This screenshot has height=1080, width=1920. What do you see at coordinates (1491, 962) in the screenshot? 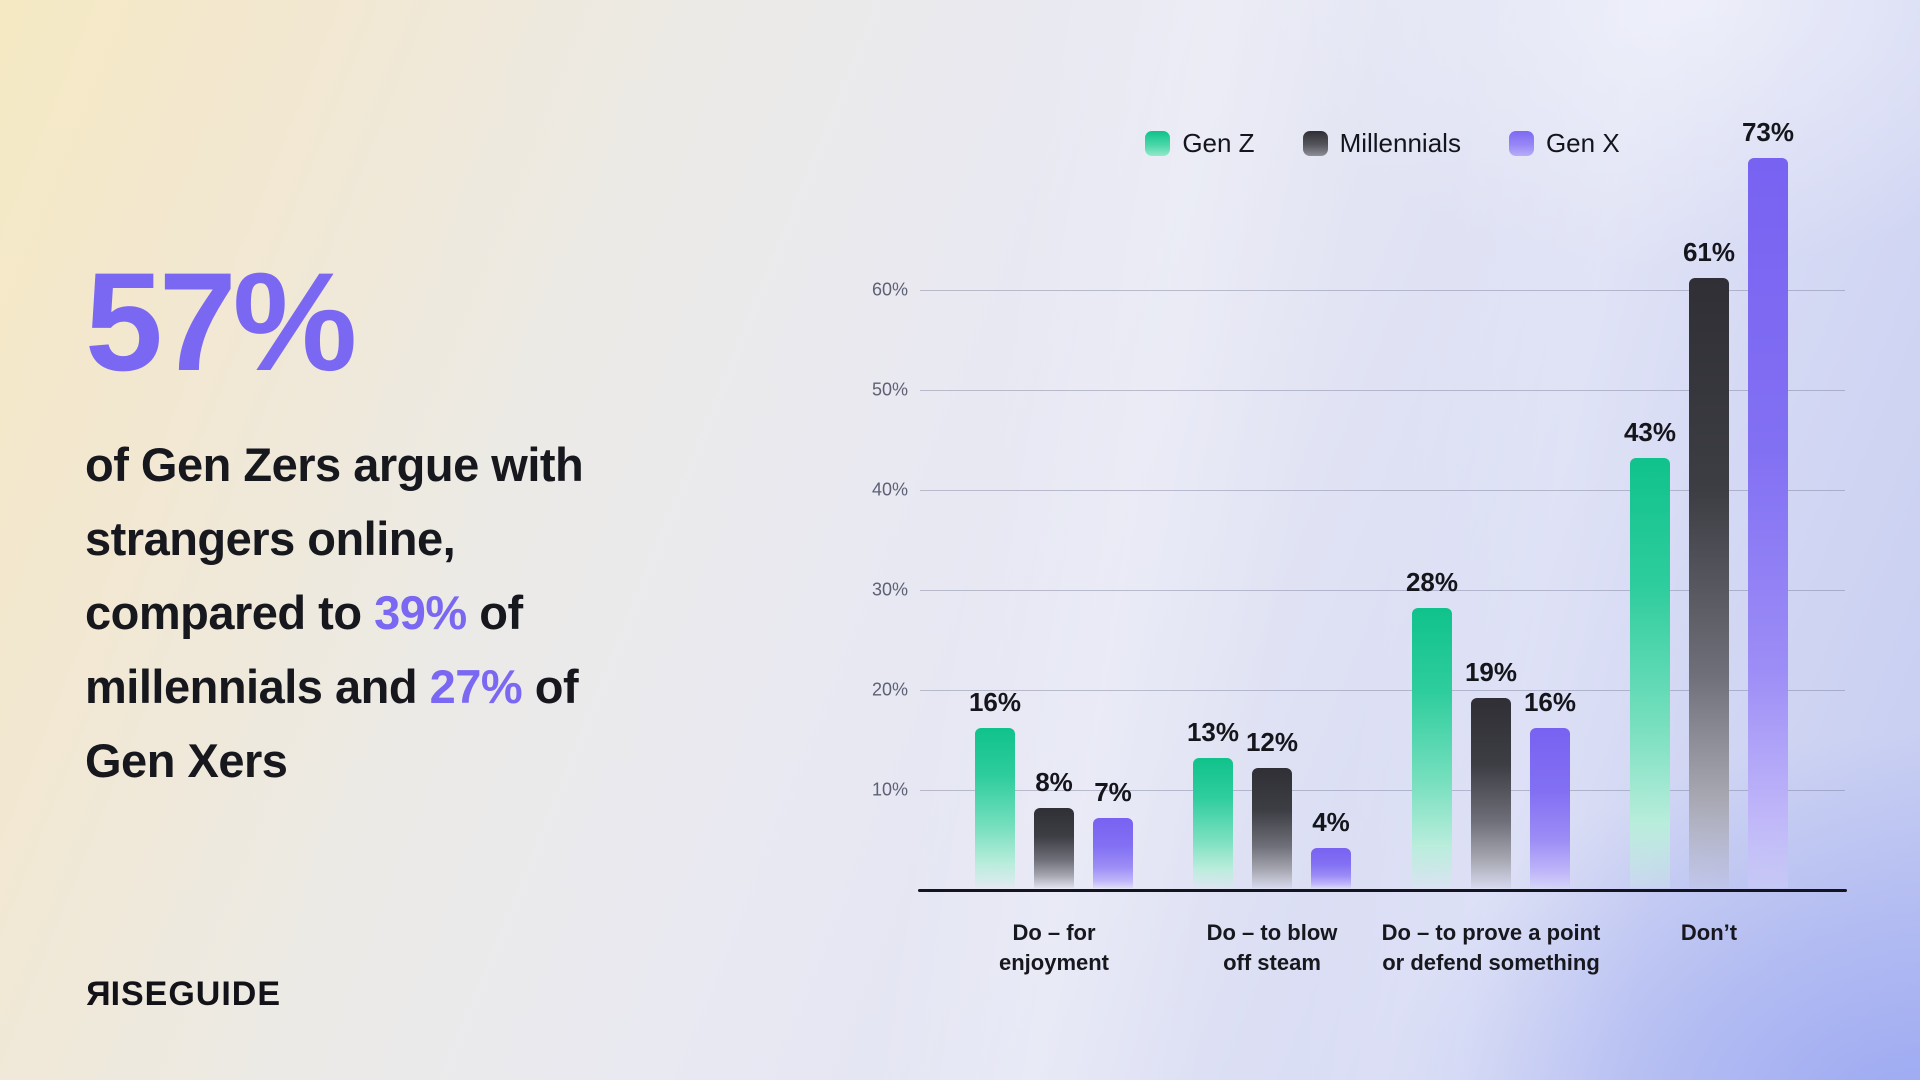
I see `category-label-line: or defend something` at bounding box center [1491, 962].